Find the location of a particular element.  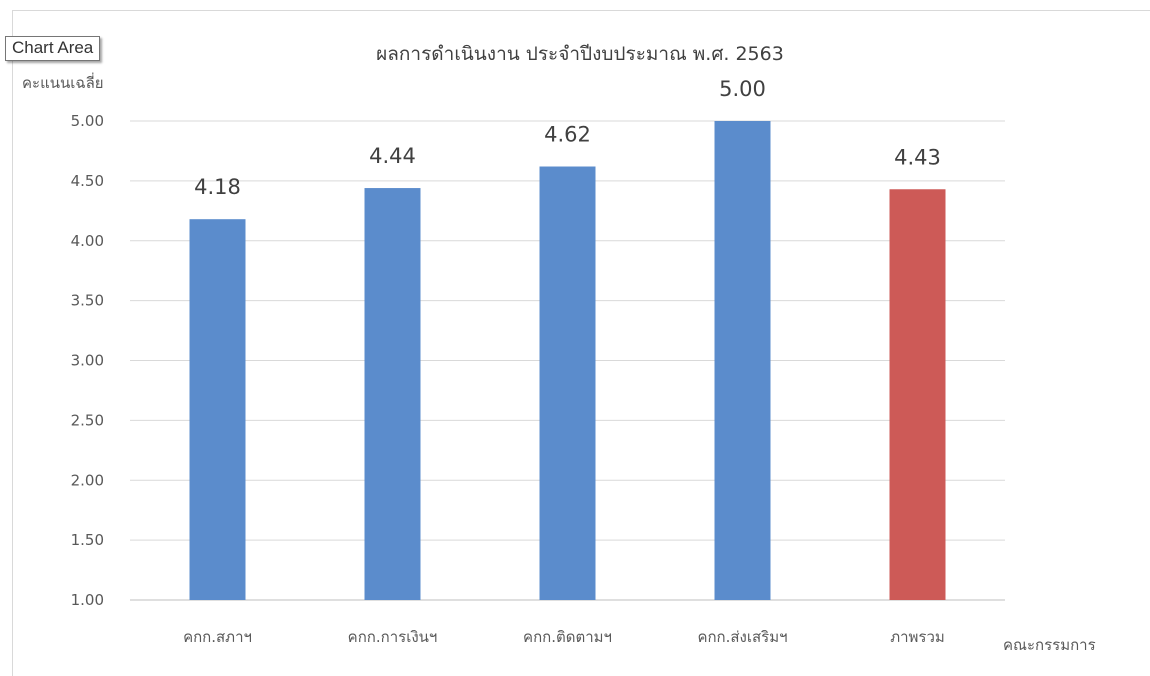

data-labels: 4.18 4.44 4.62 5.00 4.43 is located at coordinates (567, 138).